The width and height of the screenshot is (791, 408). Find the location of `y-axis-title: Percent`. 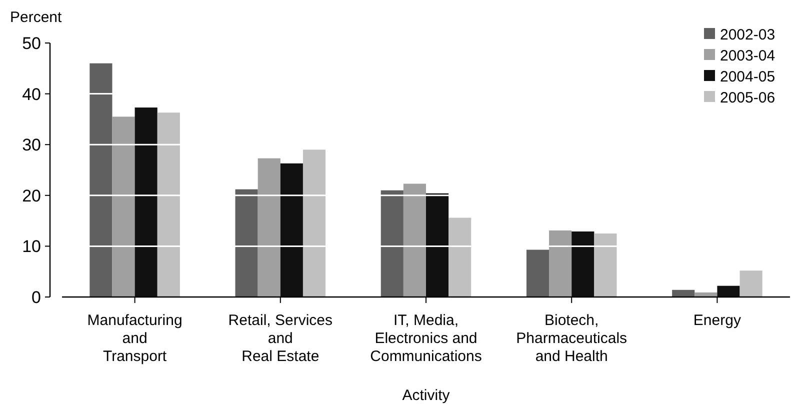

y-axis-title: Percent is located at coordinates (36, 17).